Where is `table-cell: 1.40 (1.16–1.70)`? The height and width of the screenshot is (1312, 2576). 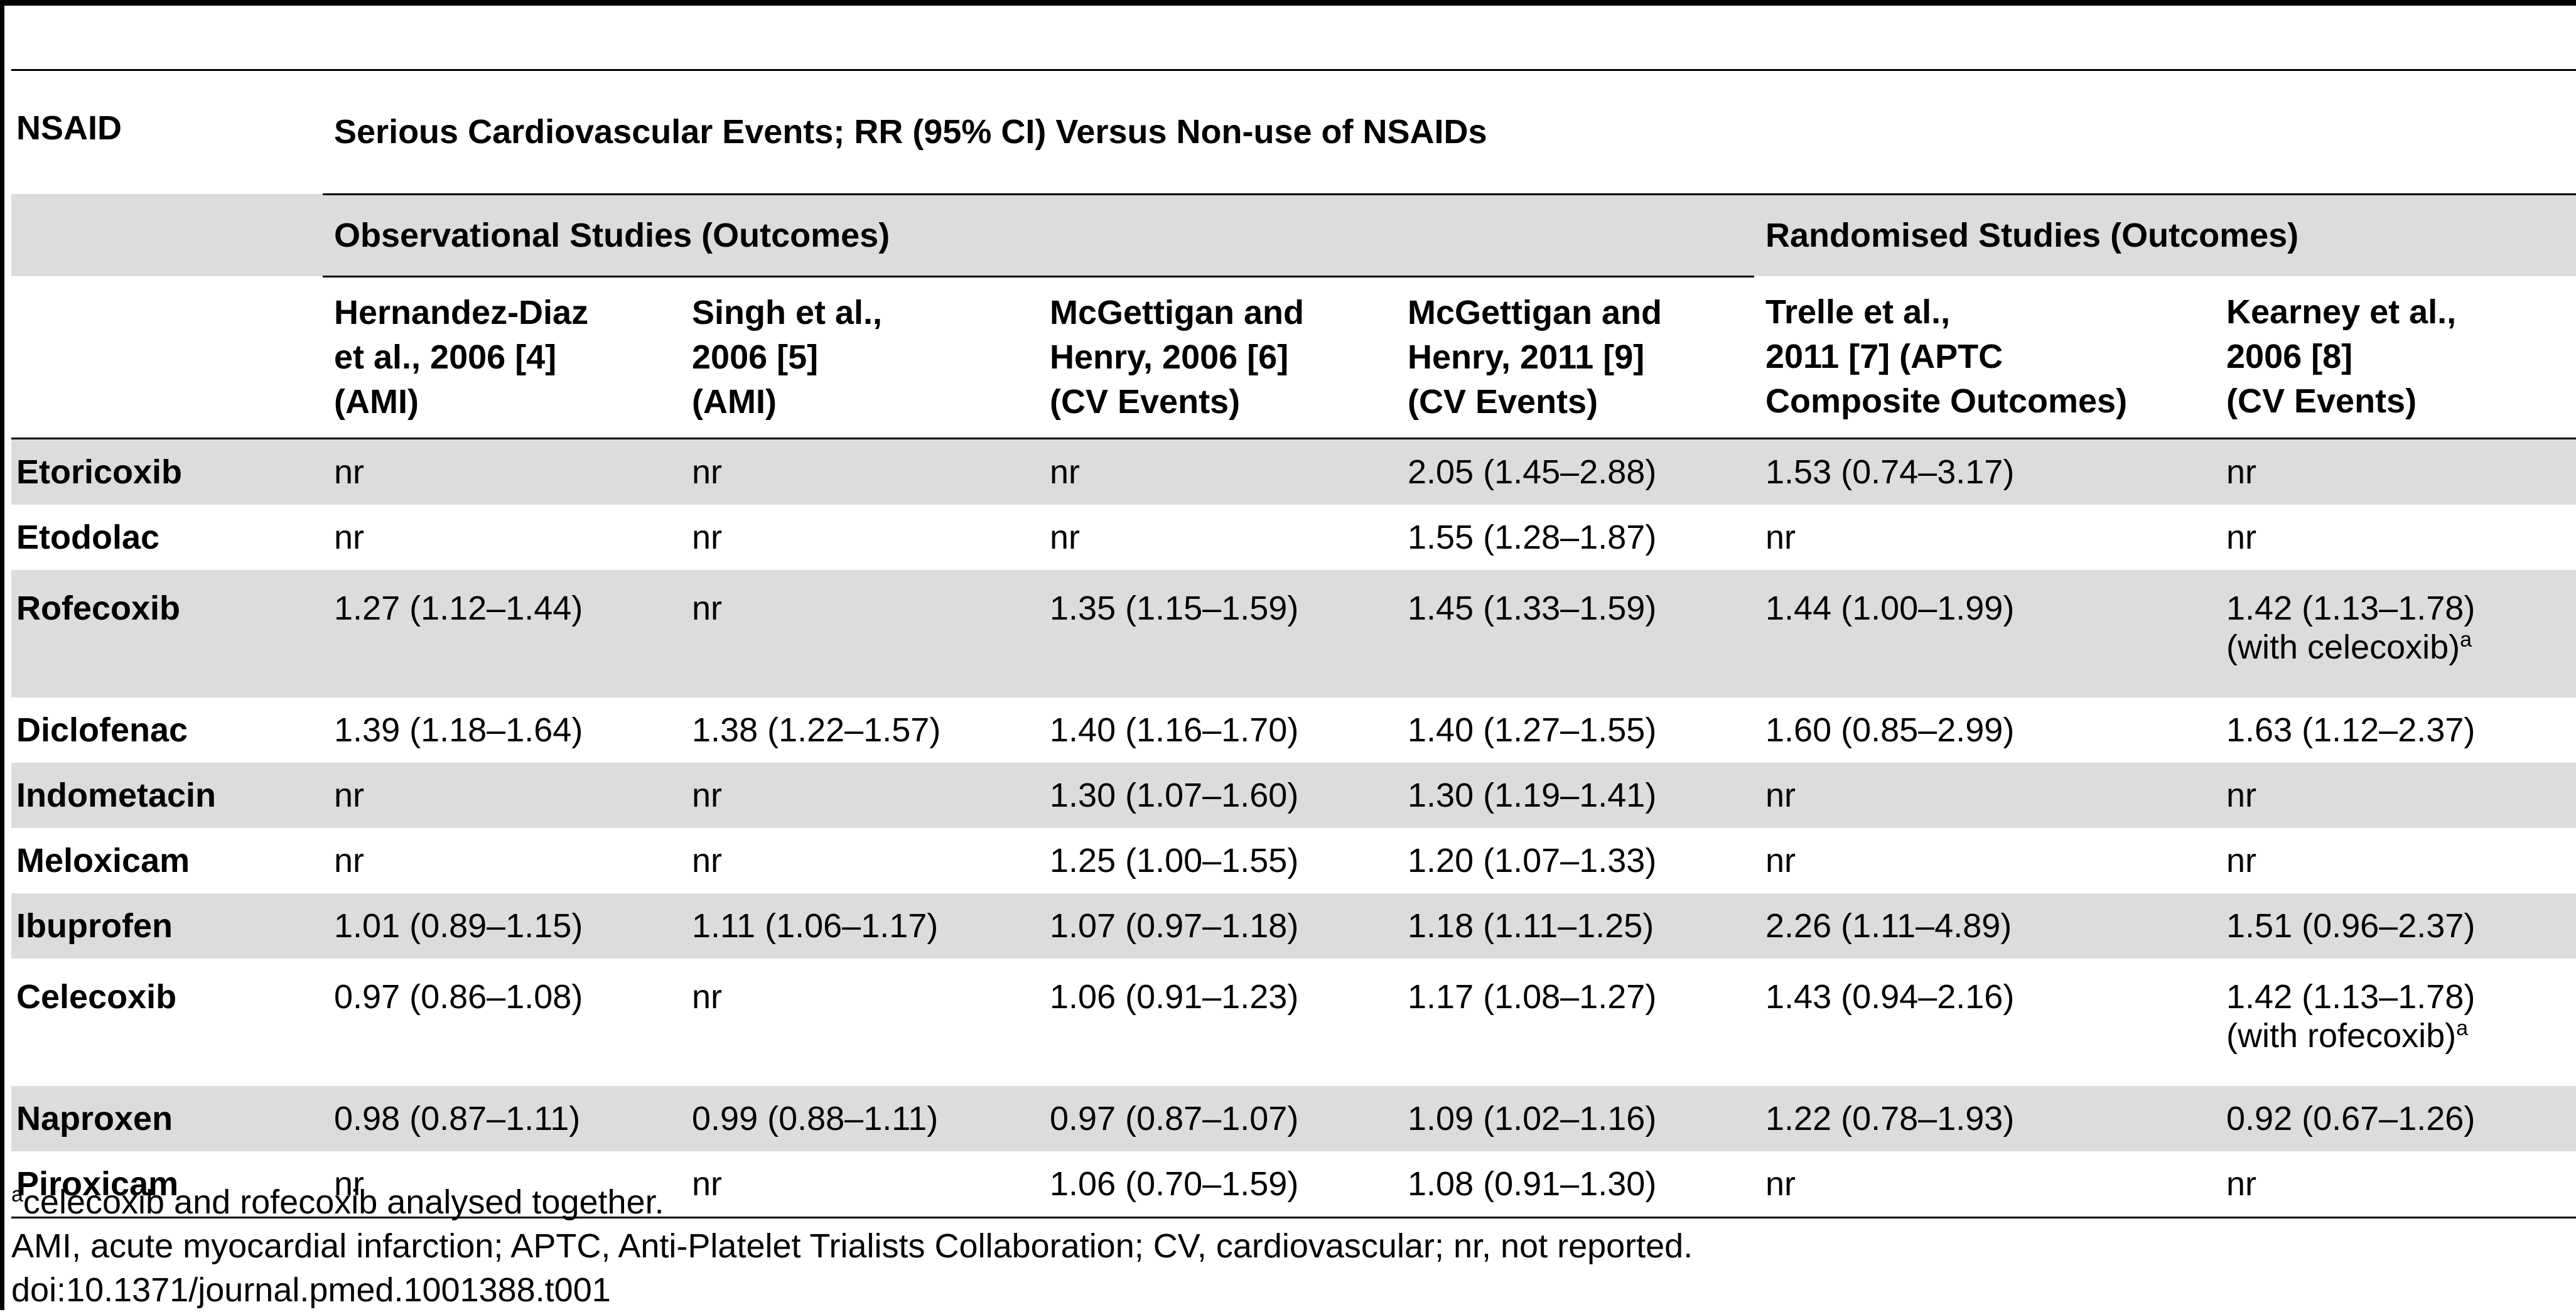
table-cell: 1.40 (1.16–1.70) is located at coordinates (1174, 730).